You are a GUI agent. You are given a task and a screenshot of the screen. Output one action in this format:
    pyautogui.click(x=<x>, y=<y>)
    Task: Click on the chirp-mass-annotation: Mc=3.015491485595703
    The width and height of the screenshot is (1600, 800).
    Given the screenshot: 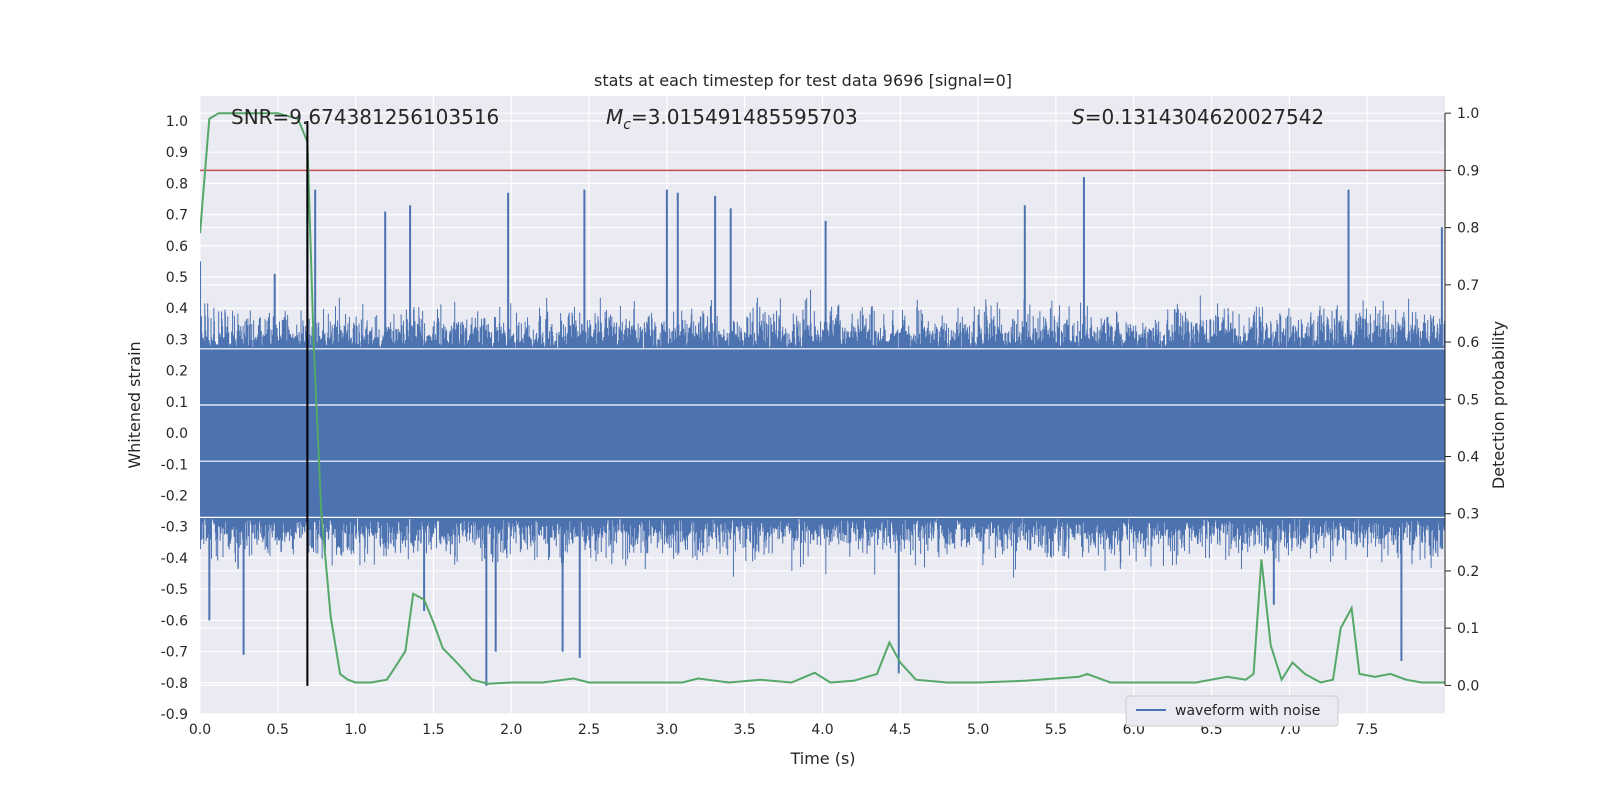 What is the action you would take?
    pyautogui.click(x=732, y=119)
    